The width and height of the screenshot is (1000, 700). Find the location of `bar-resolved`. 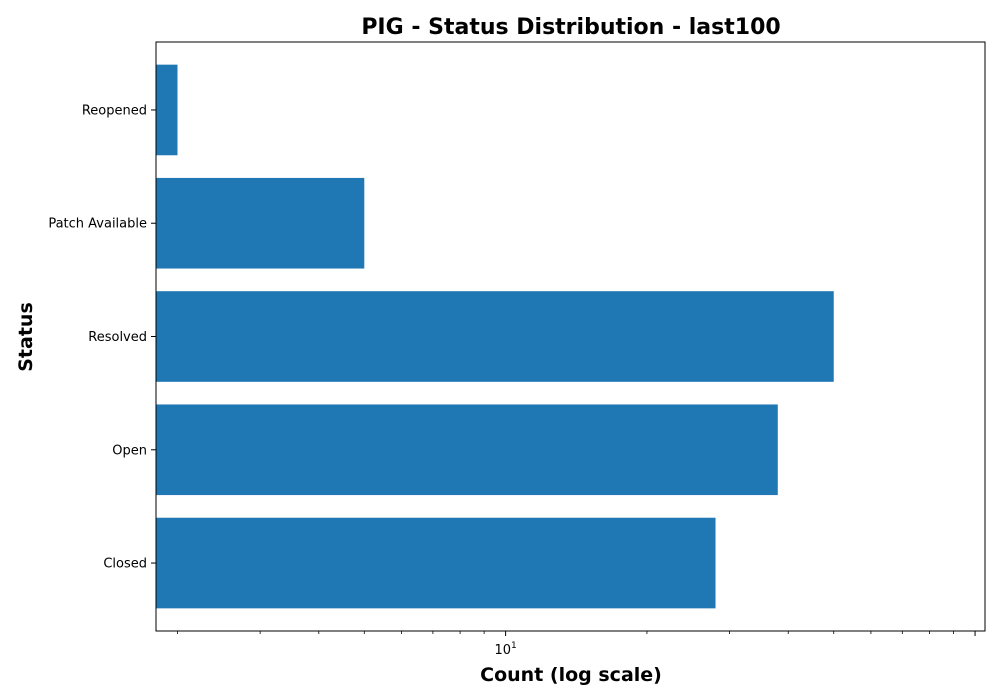

bar-resolved is located at coordinates (495, 336).